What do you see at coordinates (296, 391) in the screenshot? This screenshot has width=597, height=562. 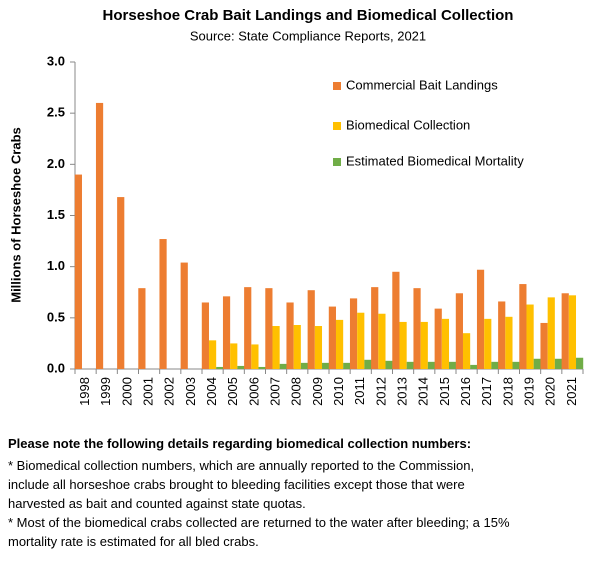 I see `x-tick-label: 2008` at bounding box center [296, 391].